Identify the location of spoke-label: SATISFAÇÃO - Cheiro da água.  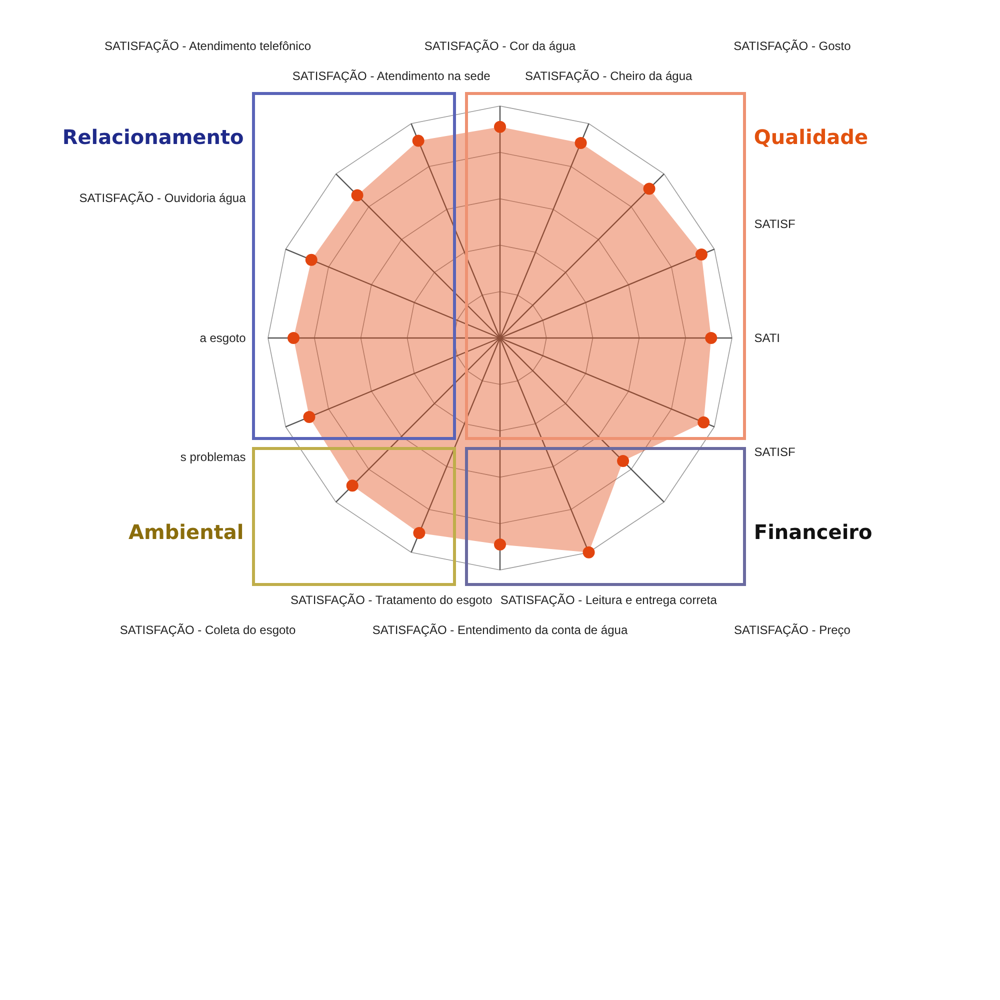
(608, 75).